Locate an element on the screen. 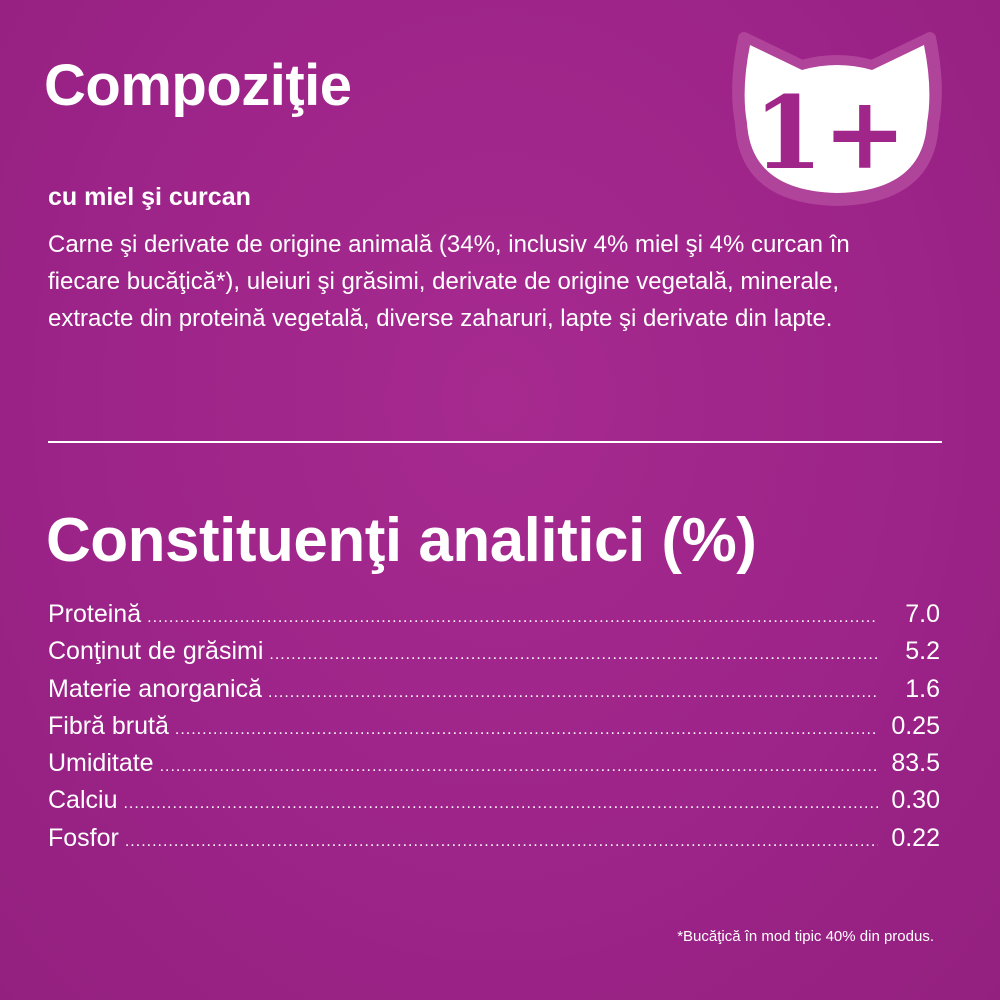 The width and height of the screenshot is (1000, 1000). analytics-row: Proteină 7.0 is located at coordinates (494, 618).